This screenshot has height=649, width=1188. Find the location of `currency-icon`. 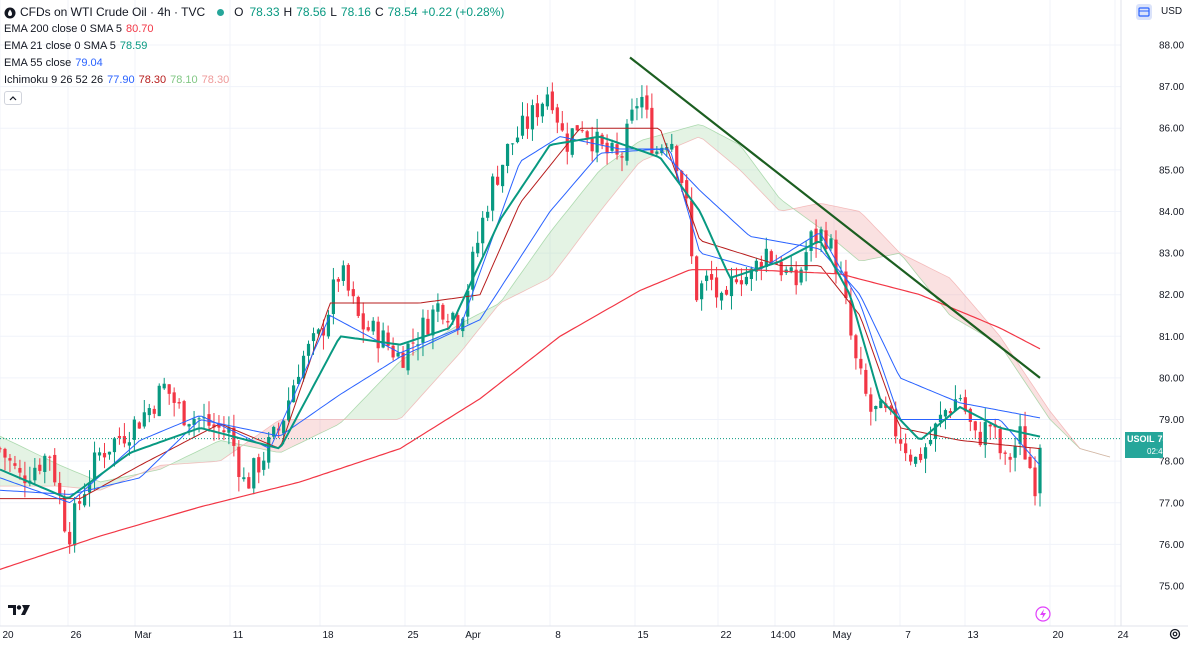

currency-icon is located at coordinates (1144, 12).